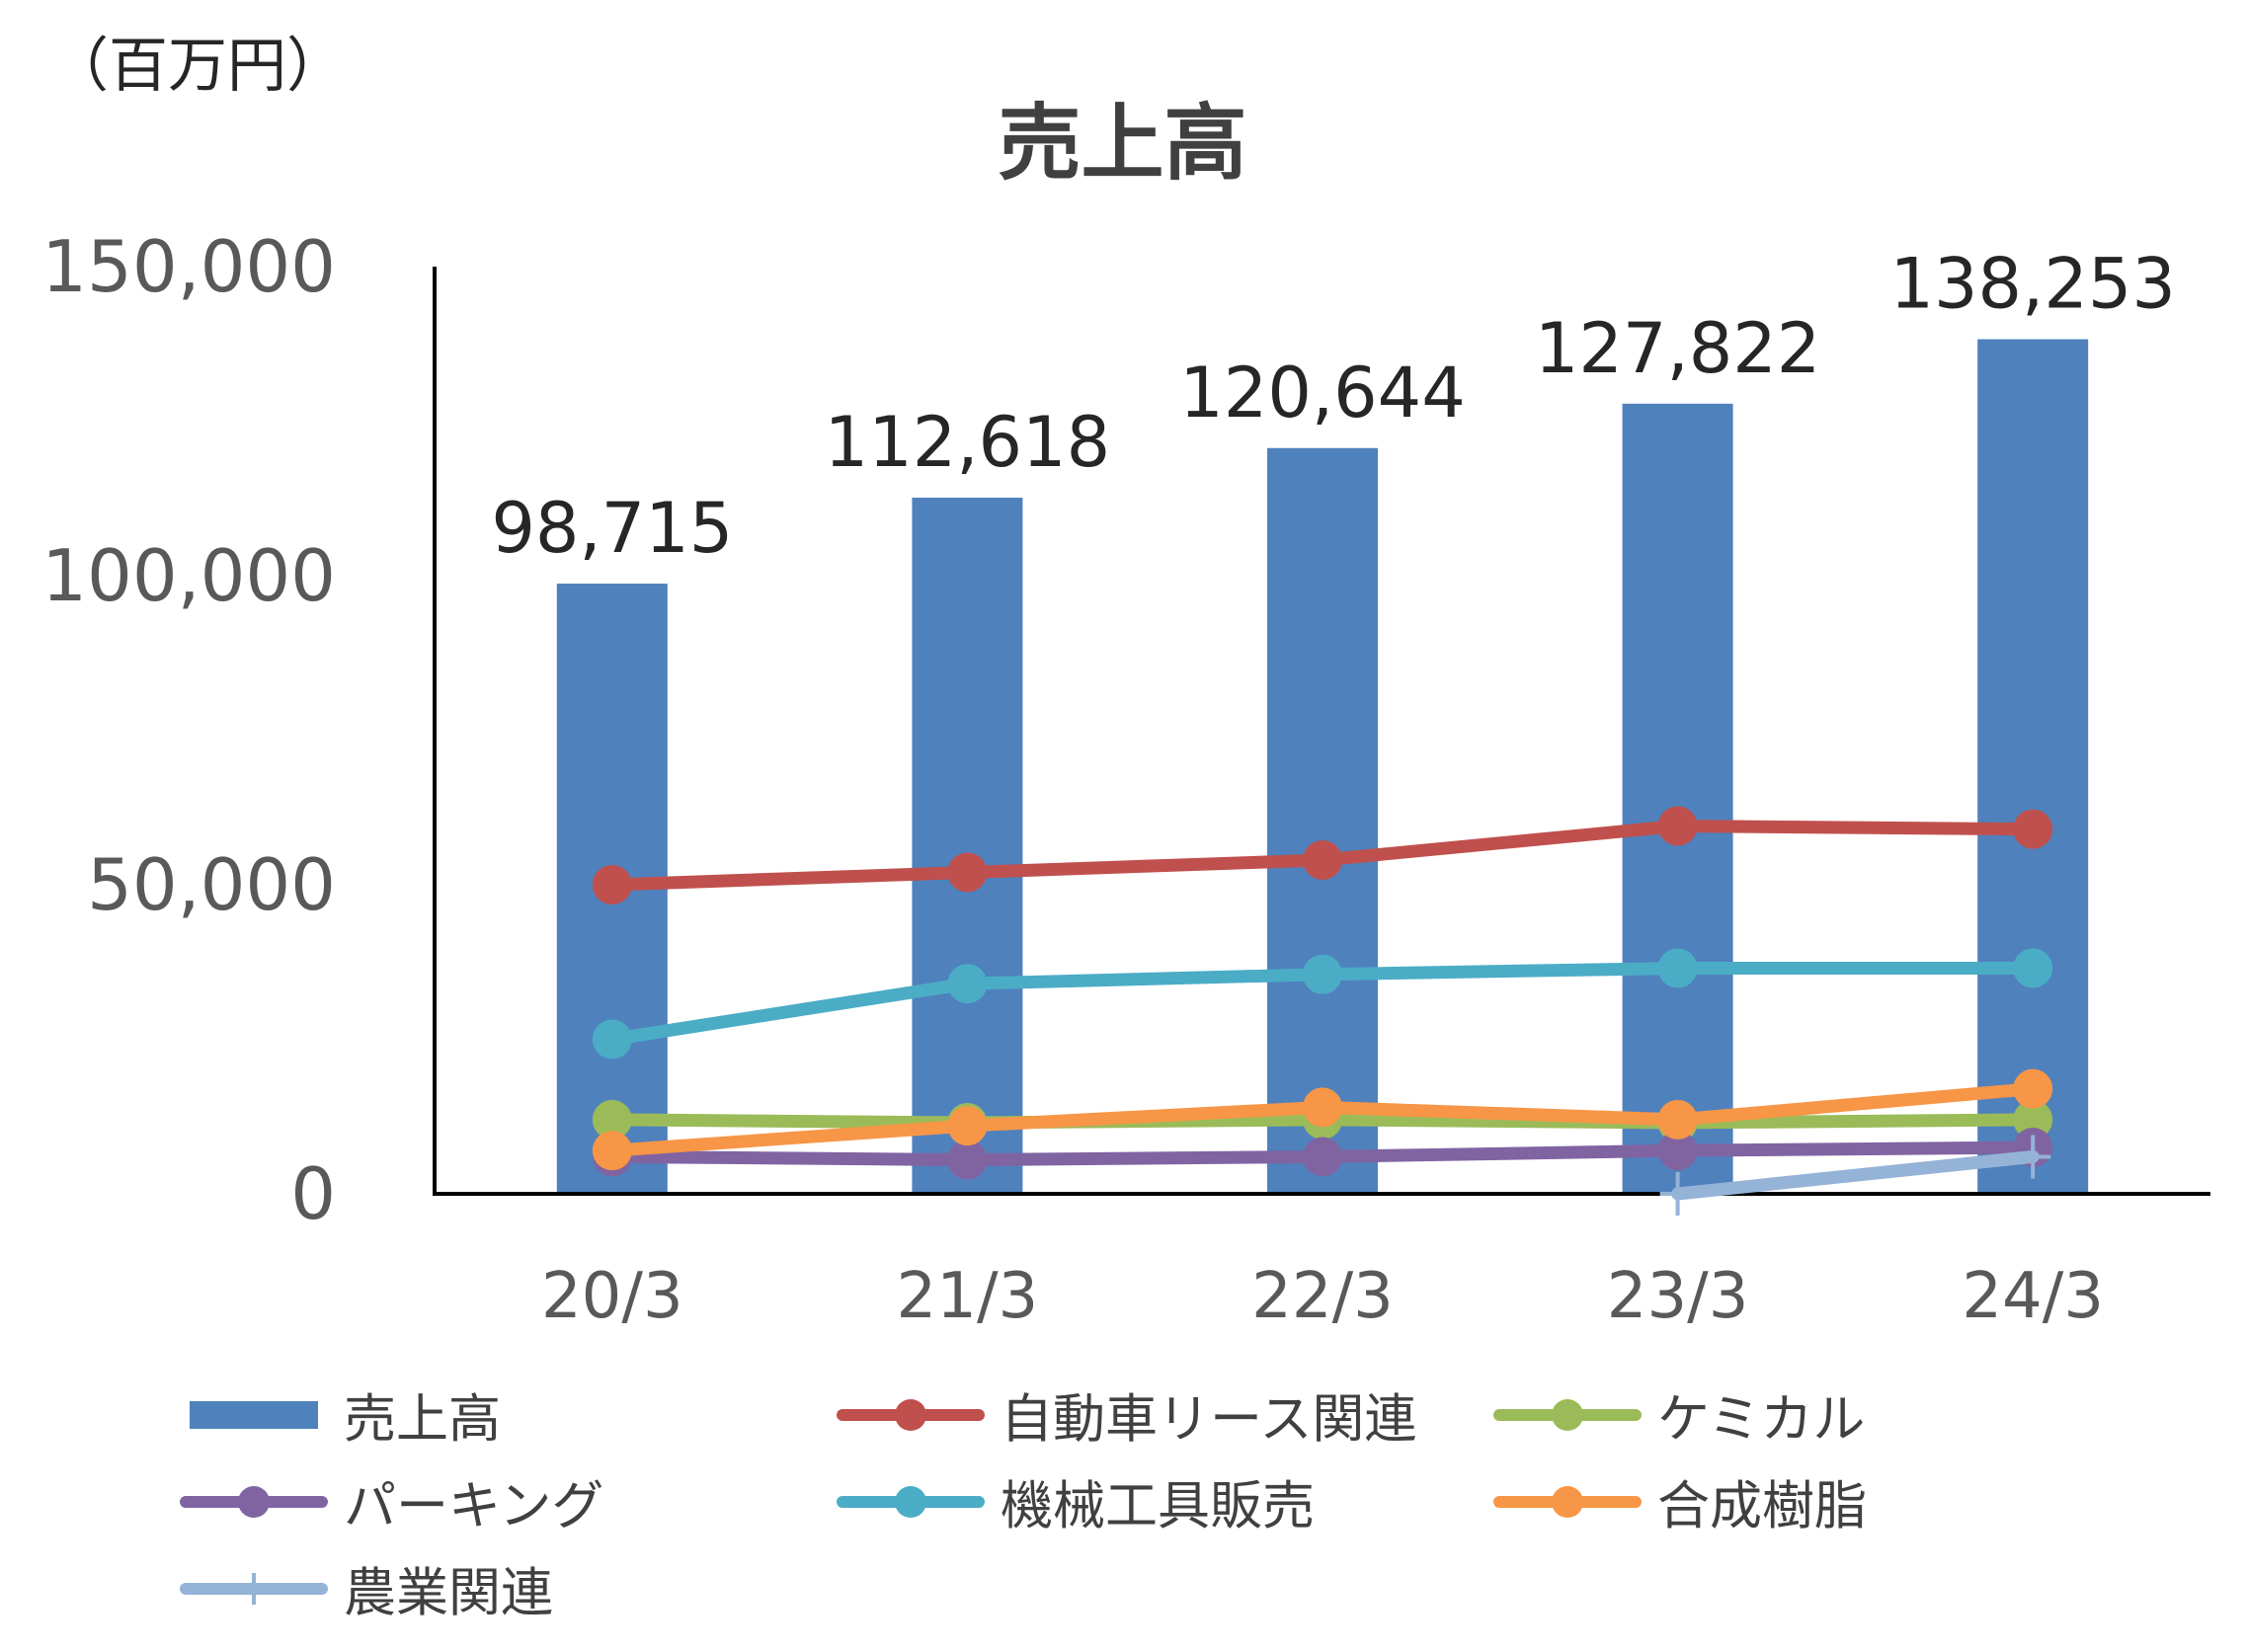 Image resolution: width=2245 pixels, height=1652 pixels. What do you see at coordinates (1761, 1419) in the screenshot?
I see `legend-label: ケミカル` at bounding box center [1761, 1419].